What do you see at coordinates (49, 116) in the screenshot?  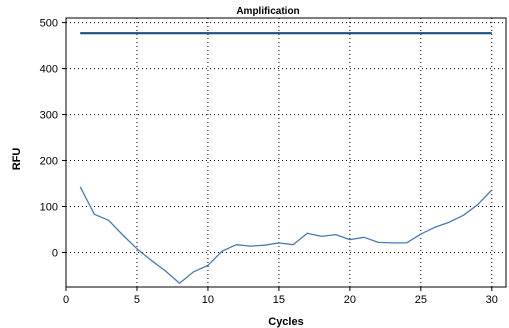 I see `y-tick-label: 300` at bounding box center [49, 116].